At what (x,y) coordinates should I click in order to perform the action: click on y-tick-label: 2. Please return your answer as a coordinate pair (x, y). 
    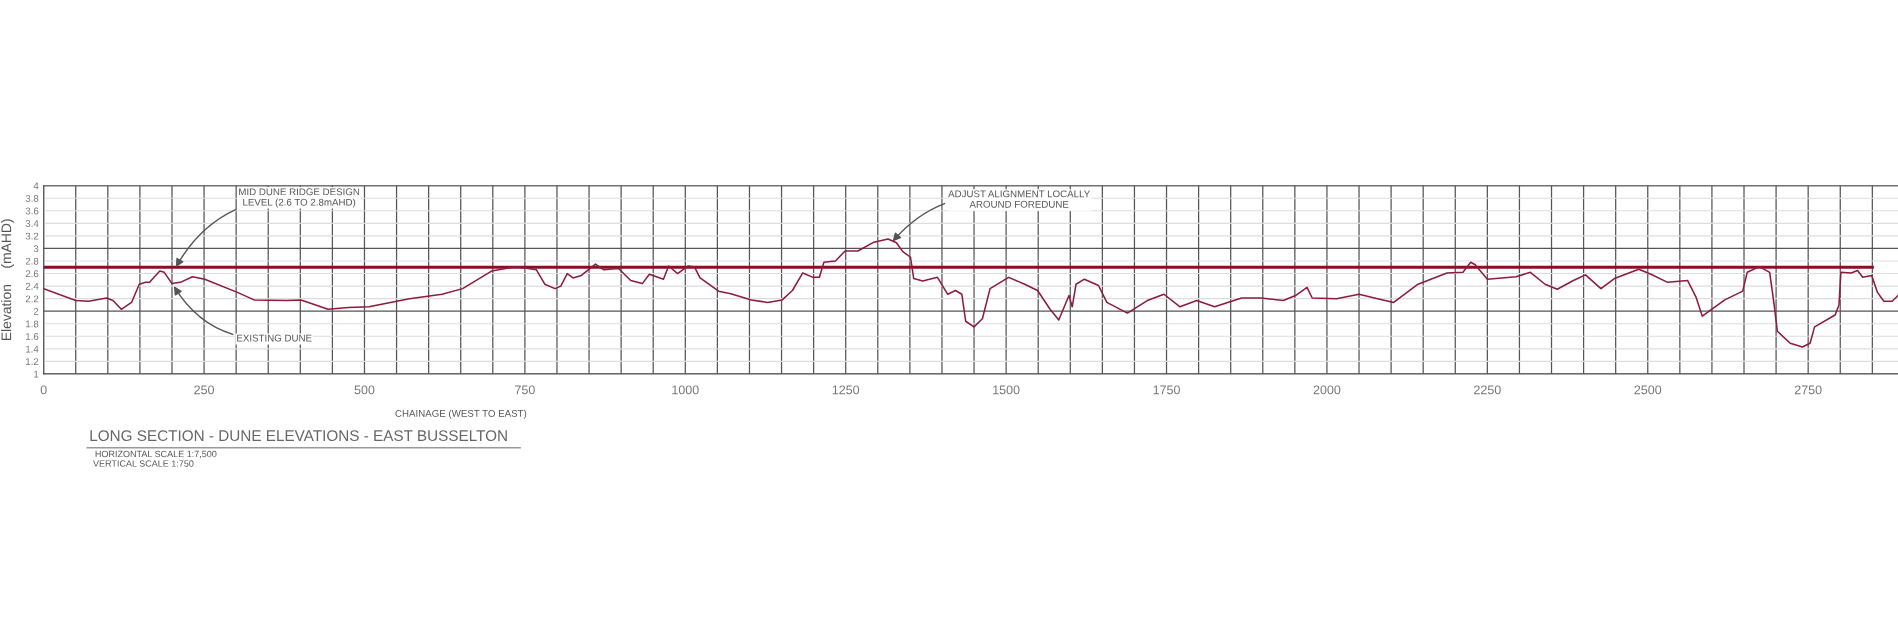
    Looking at the image, I should click on (36, 311).